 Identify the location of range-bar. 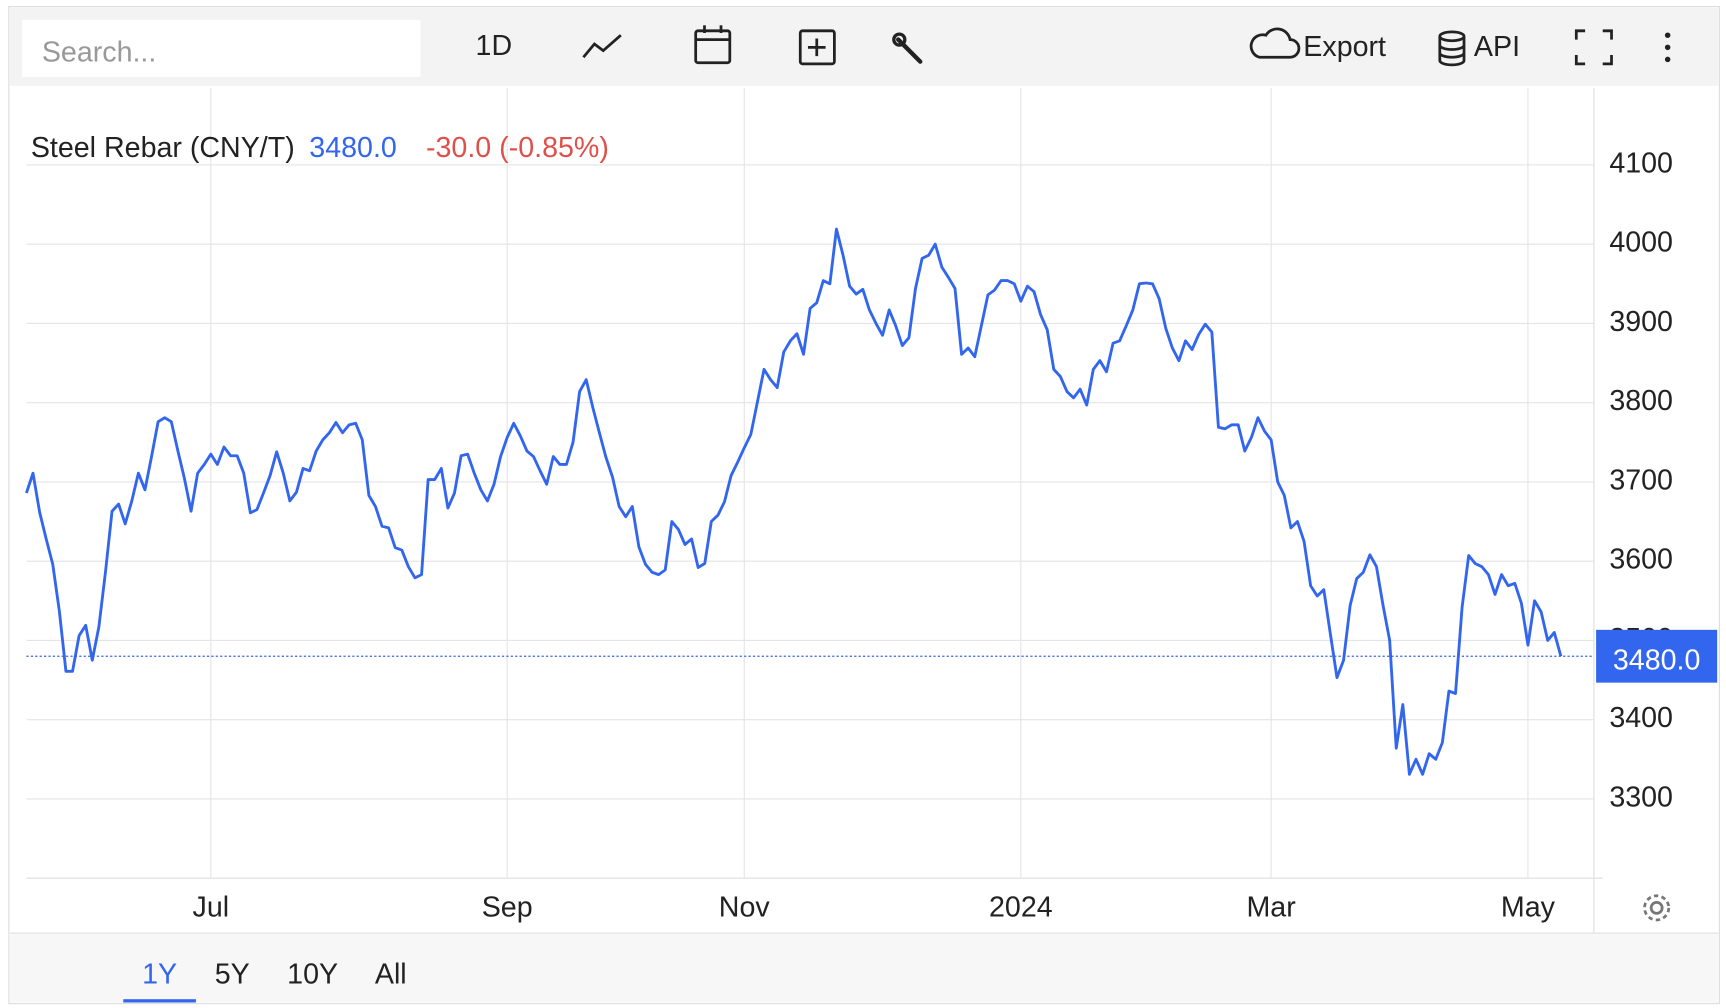
(864, 968).